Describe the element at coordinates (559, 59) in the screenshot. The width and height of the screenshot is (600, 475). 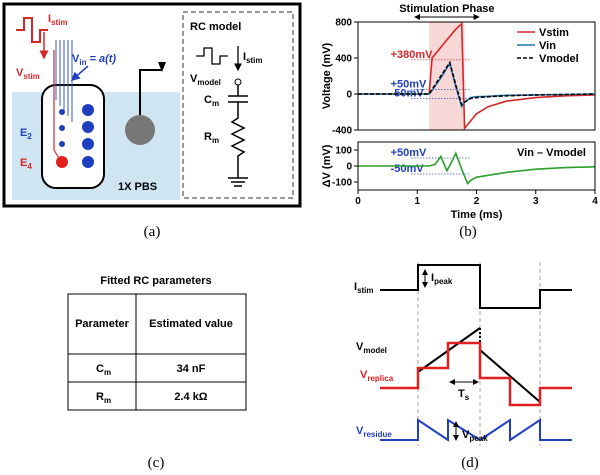
I see `legend-label: Vmodel` at that location.